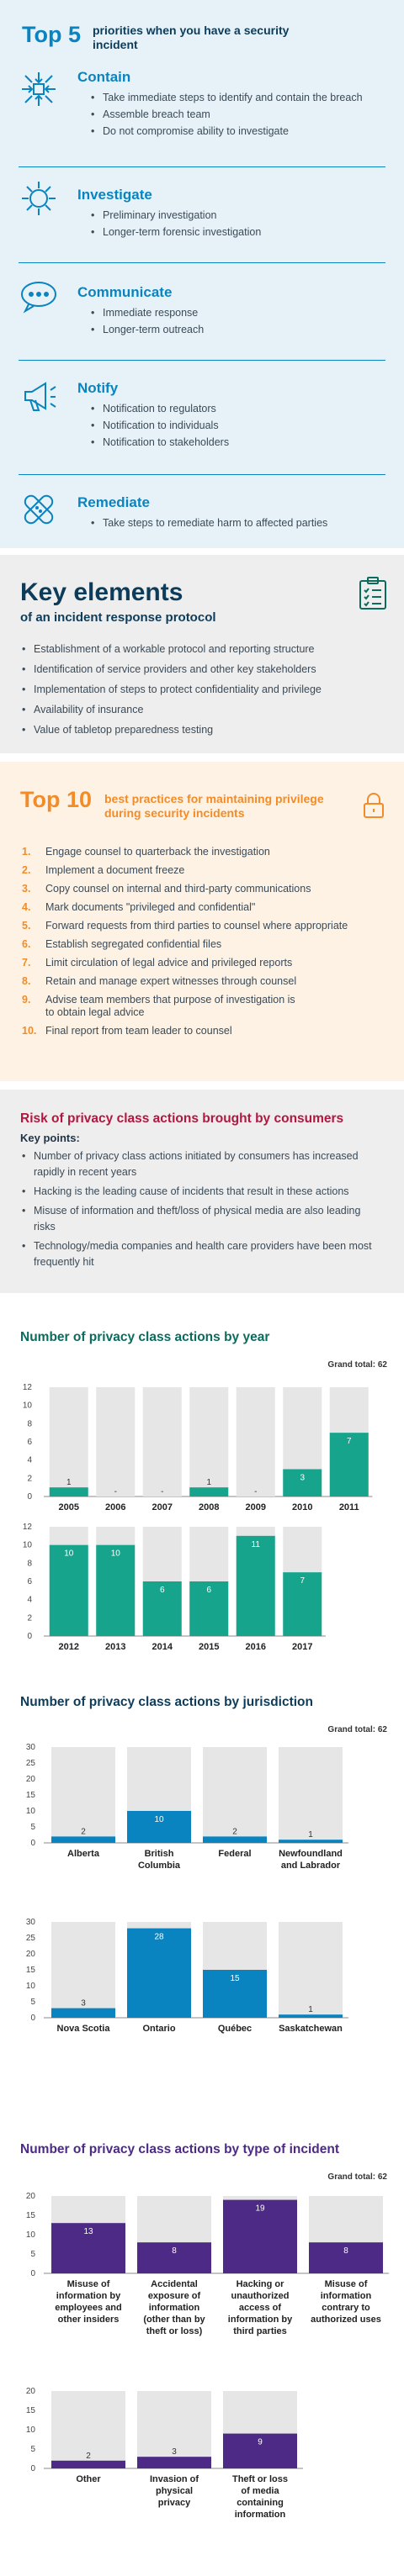  Describe the element at coordinates (174, 2331) in the screenshot. I see `category-label: theft or loss)` at that location.